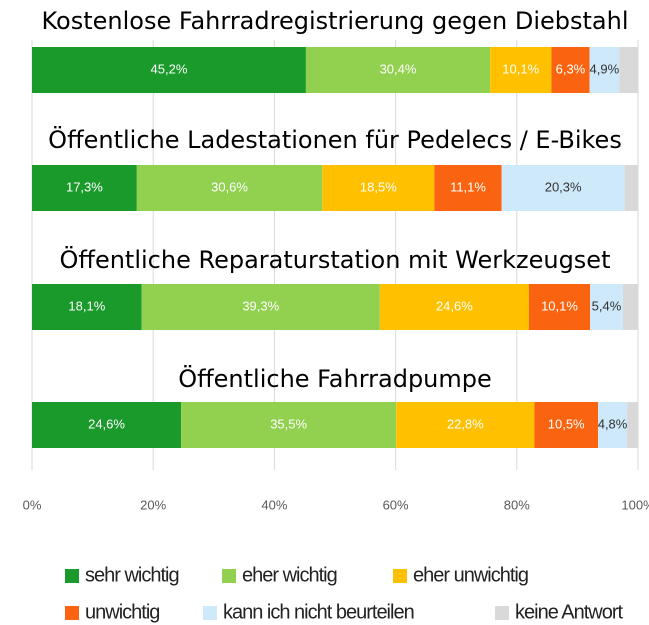  I want to click on value-label: 18,1%, so click(86, 305).